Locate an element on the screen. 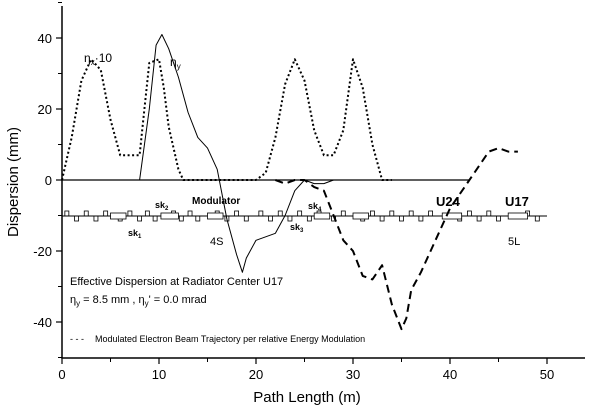 The width and height of the screenshot is (600, 413). section-4s-label: 4S is located at coordinates (216, 242).